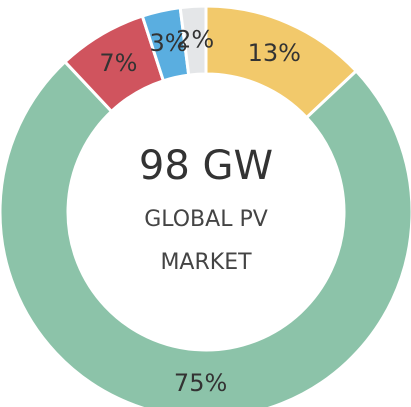 The width and height of the screenshot is (411, 407). What do you see at coordinates (206, 219) in the screenshot?
I see `center-subtitle: GLOBAL PV` at bounding box center [206, 219].